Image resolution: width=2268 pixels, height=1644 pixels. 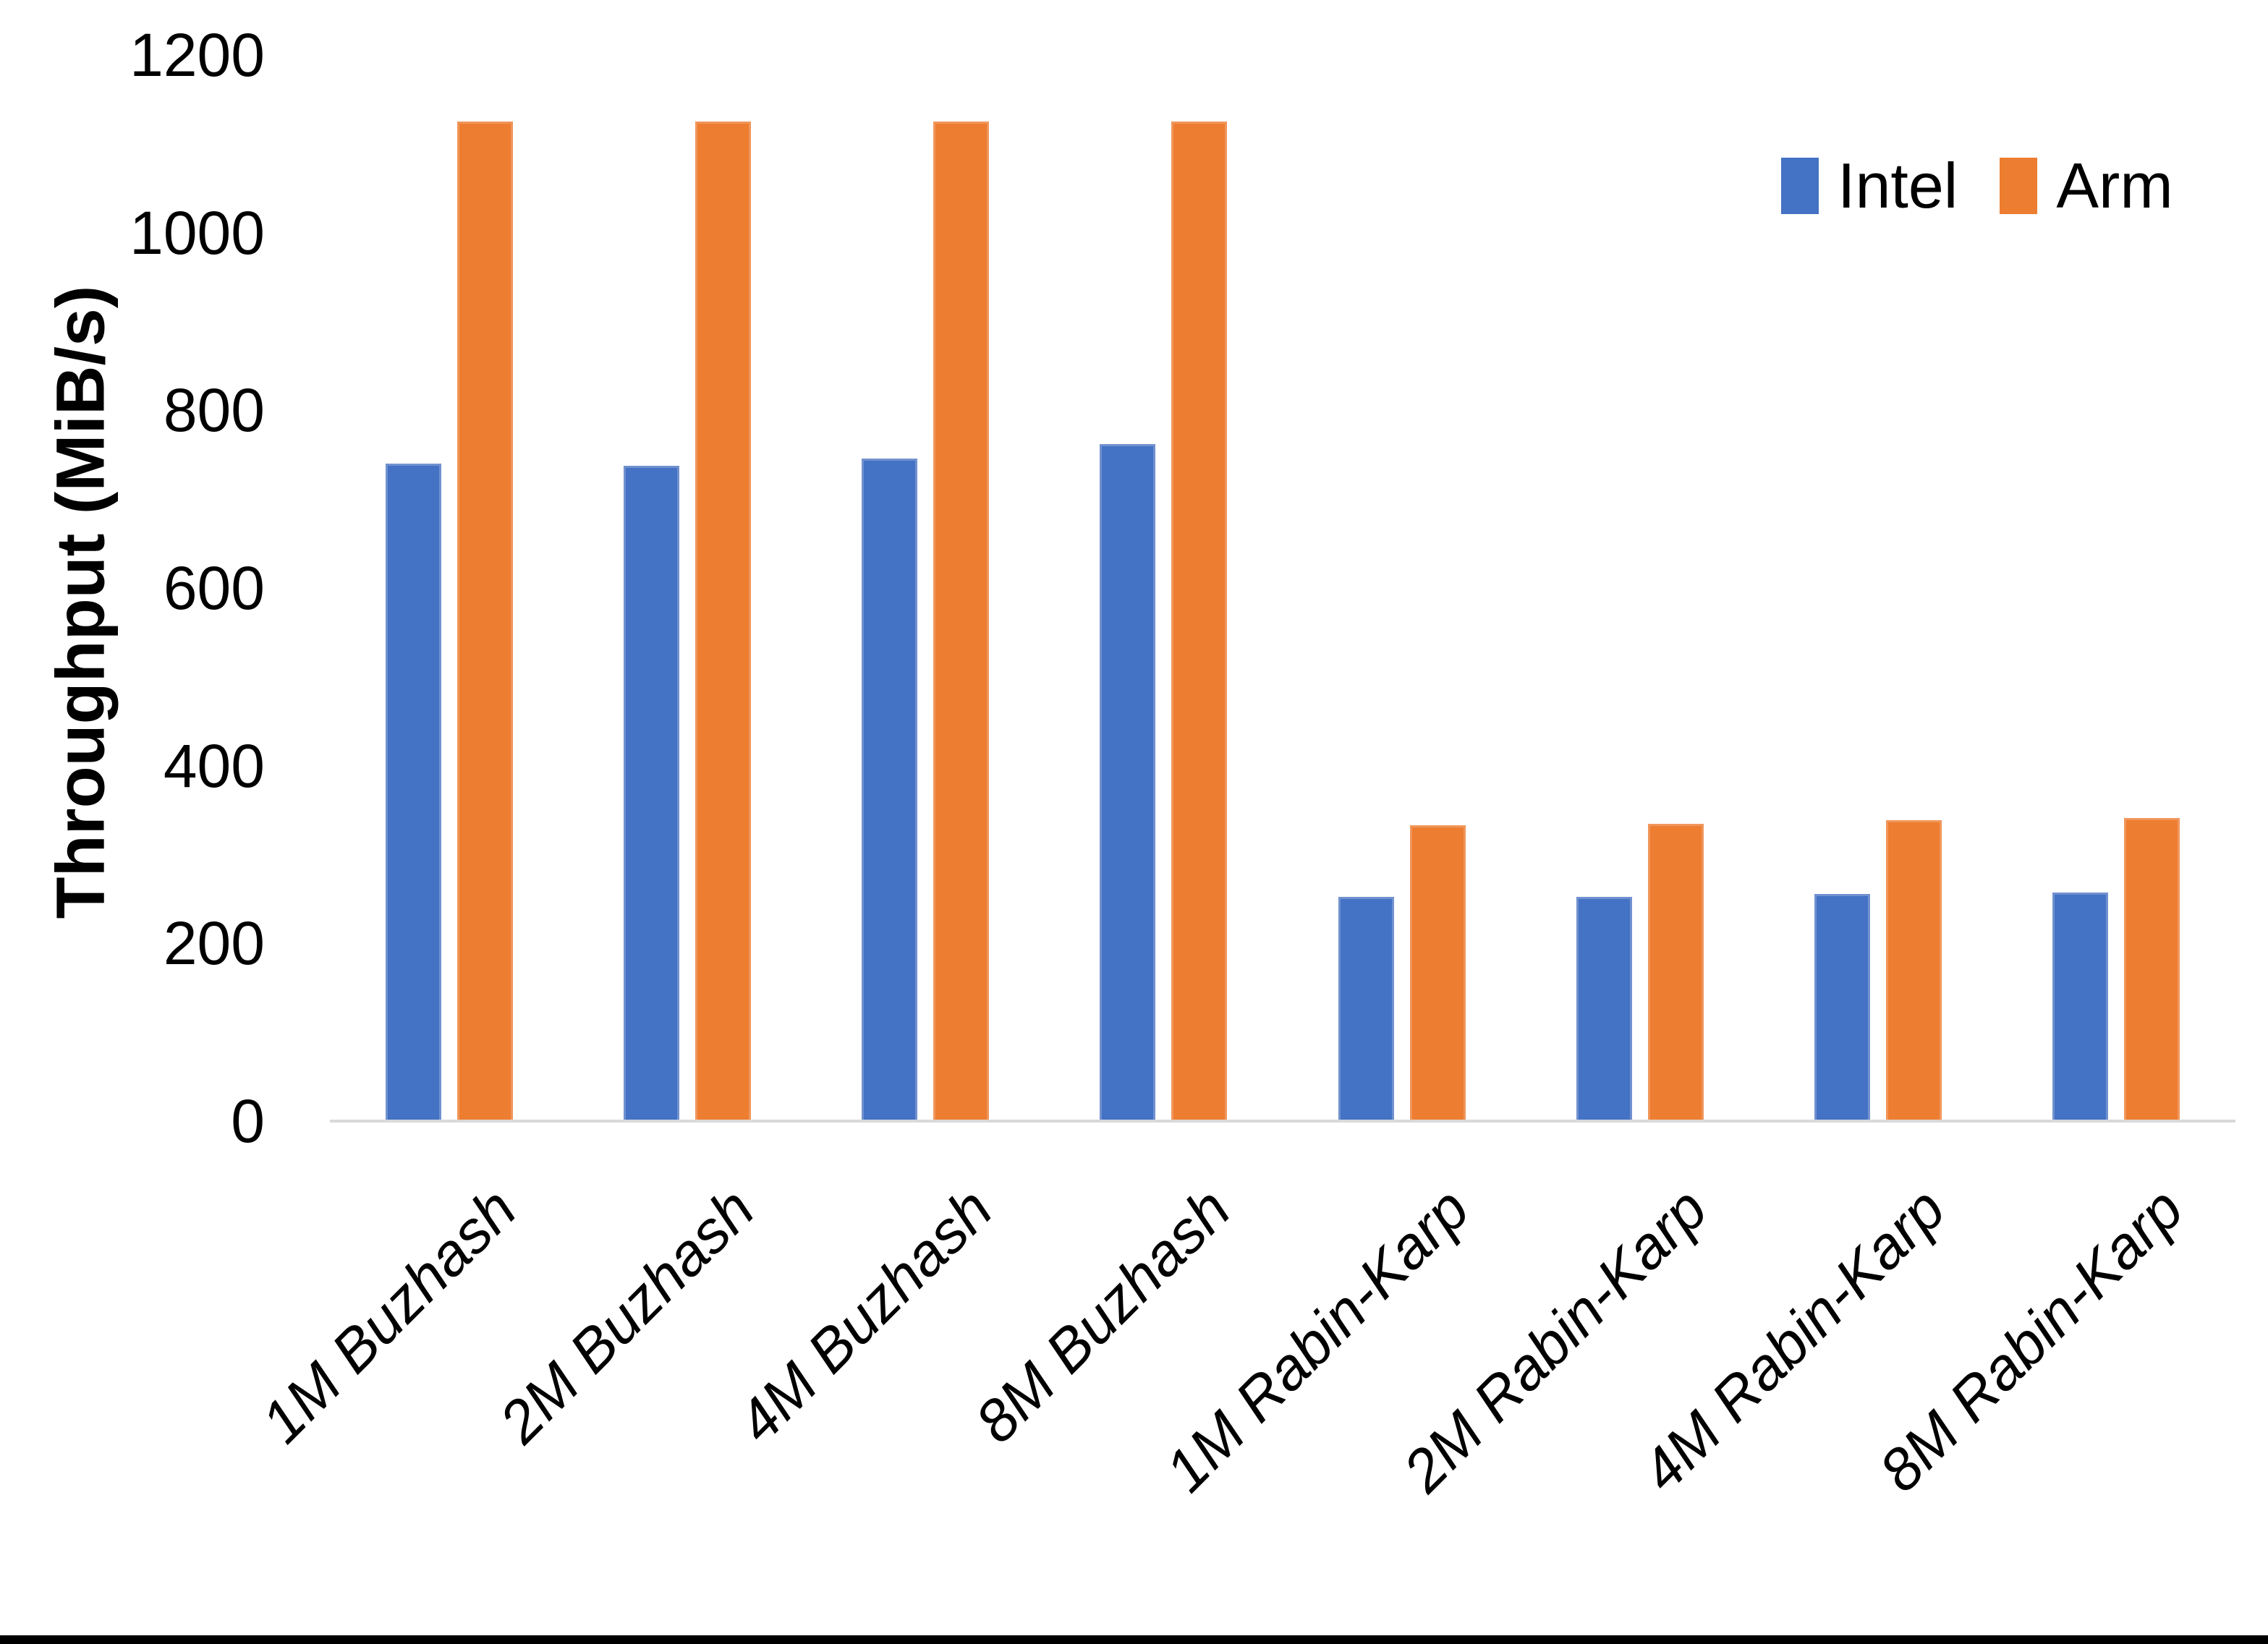 I want to click on bar-intel-1m-rabin-karp, so click(x=1366, y=1009).